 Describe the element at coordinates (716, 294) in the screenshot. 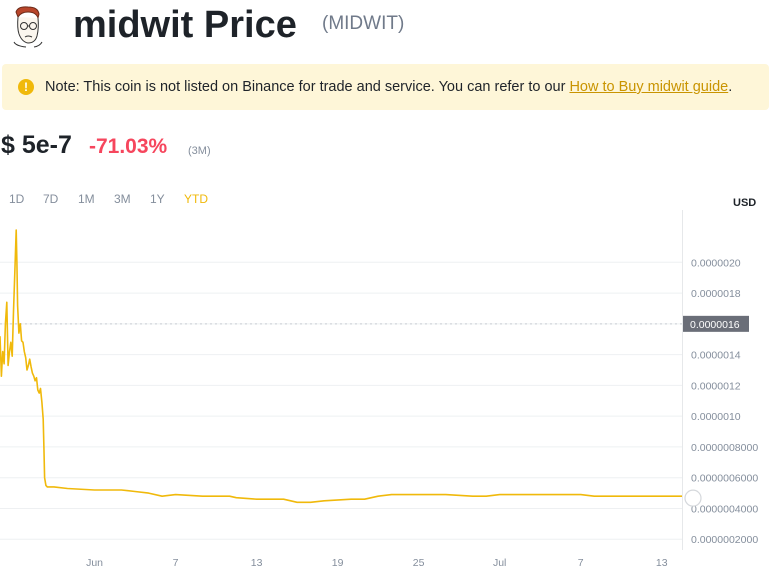

I see `y-tick-label: 0.0000018` at that location.